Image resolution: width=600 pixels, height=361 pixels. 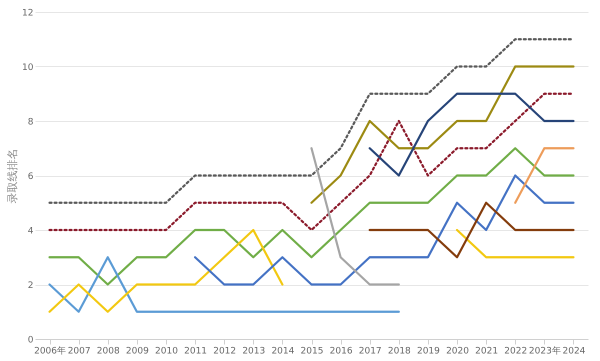 I want to click on x-tick-label: 2024, so click(x=574, y=351).